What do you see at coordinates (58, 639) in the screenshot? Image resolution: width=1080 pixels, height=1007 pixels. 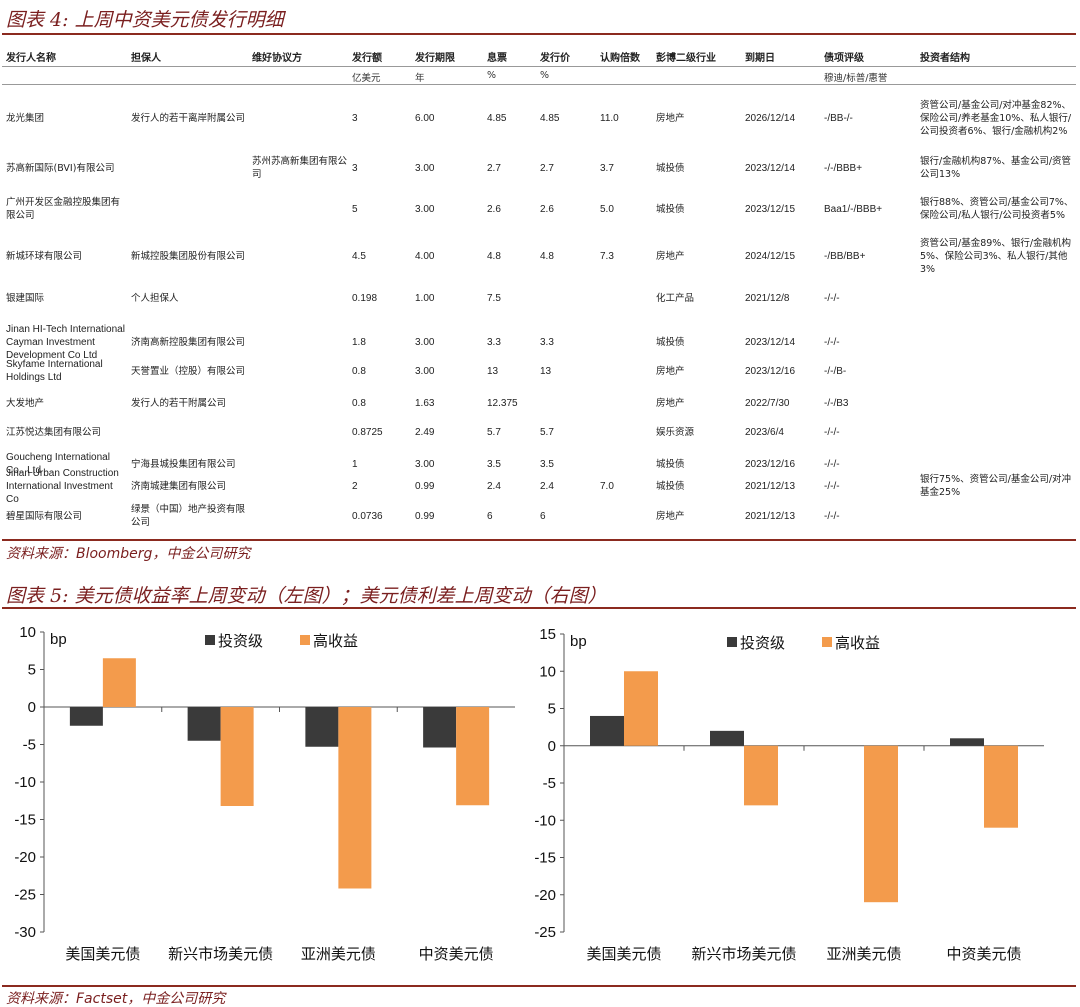 I see `unit-label: bp` at bounding box center [58, 639].